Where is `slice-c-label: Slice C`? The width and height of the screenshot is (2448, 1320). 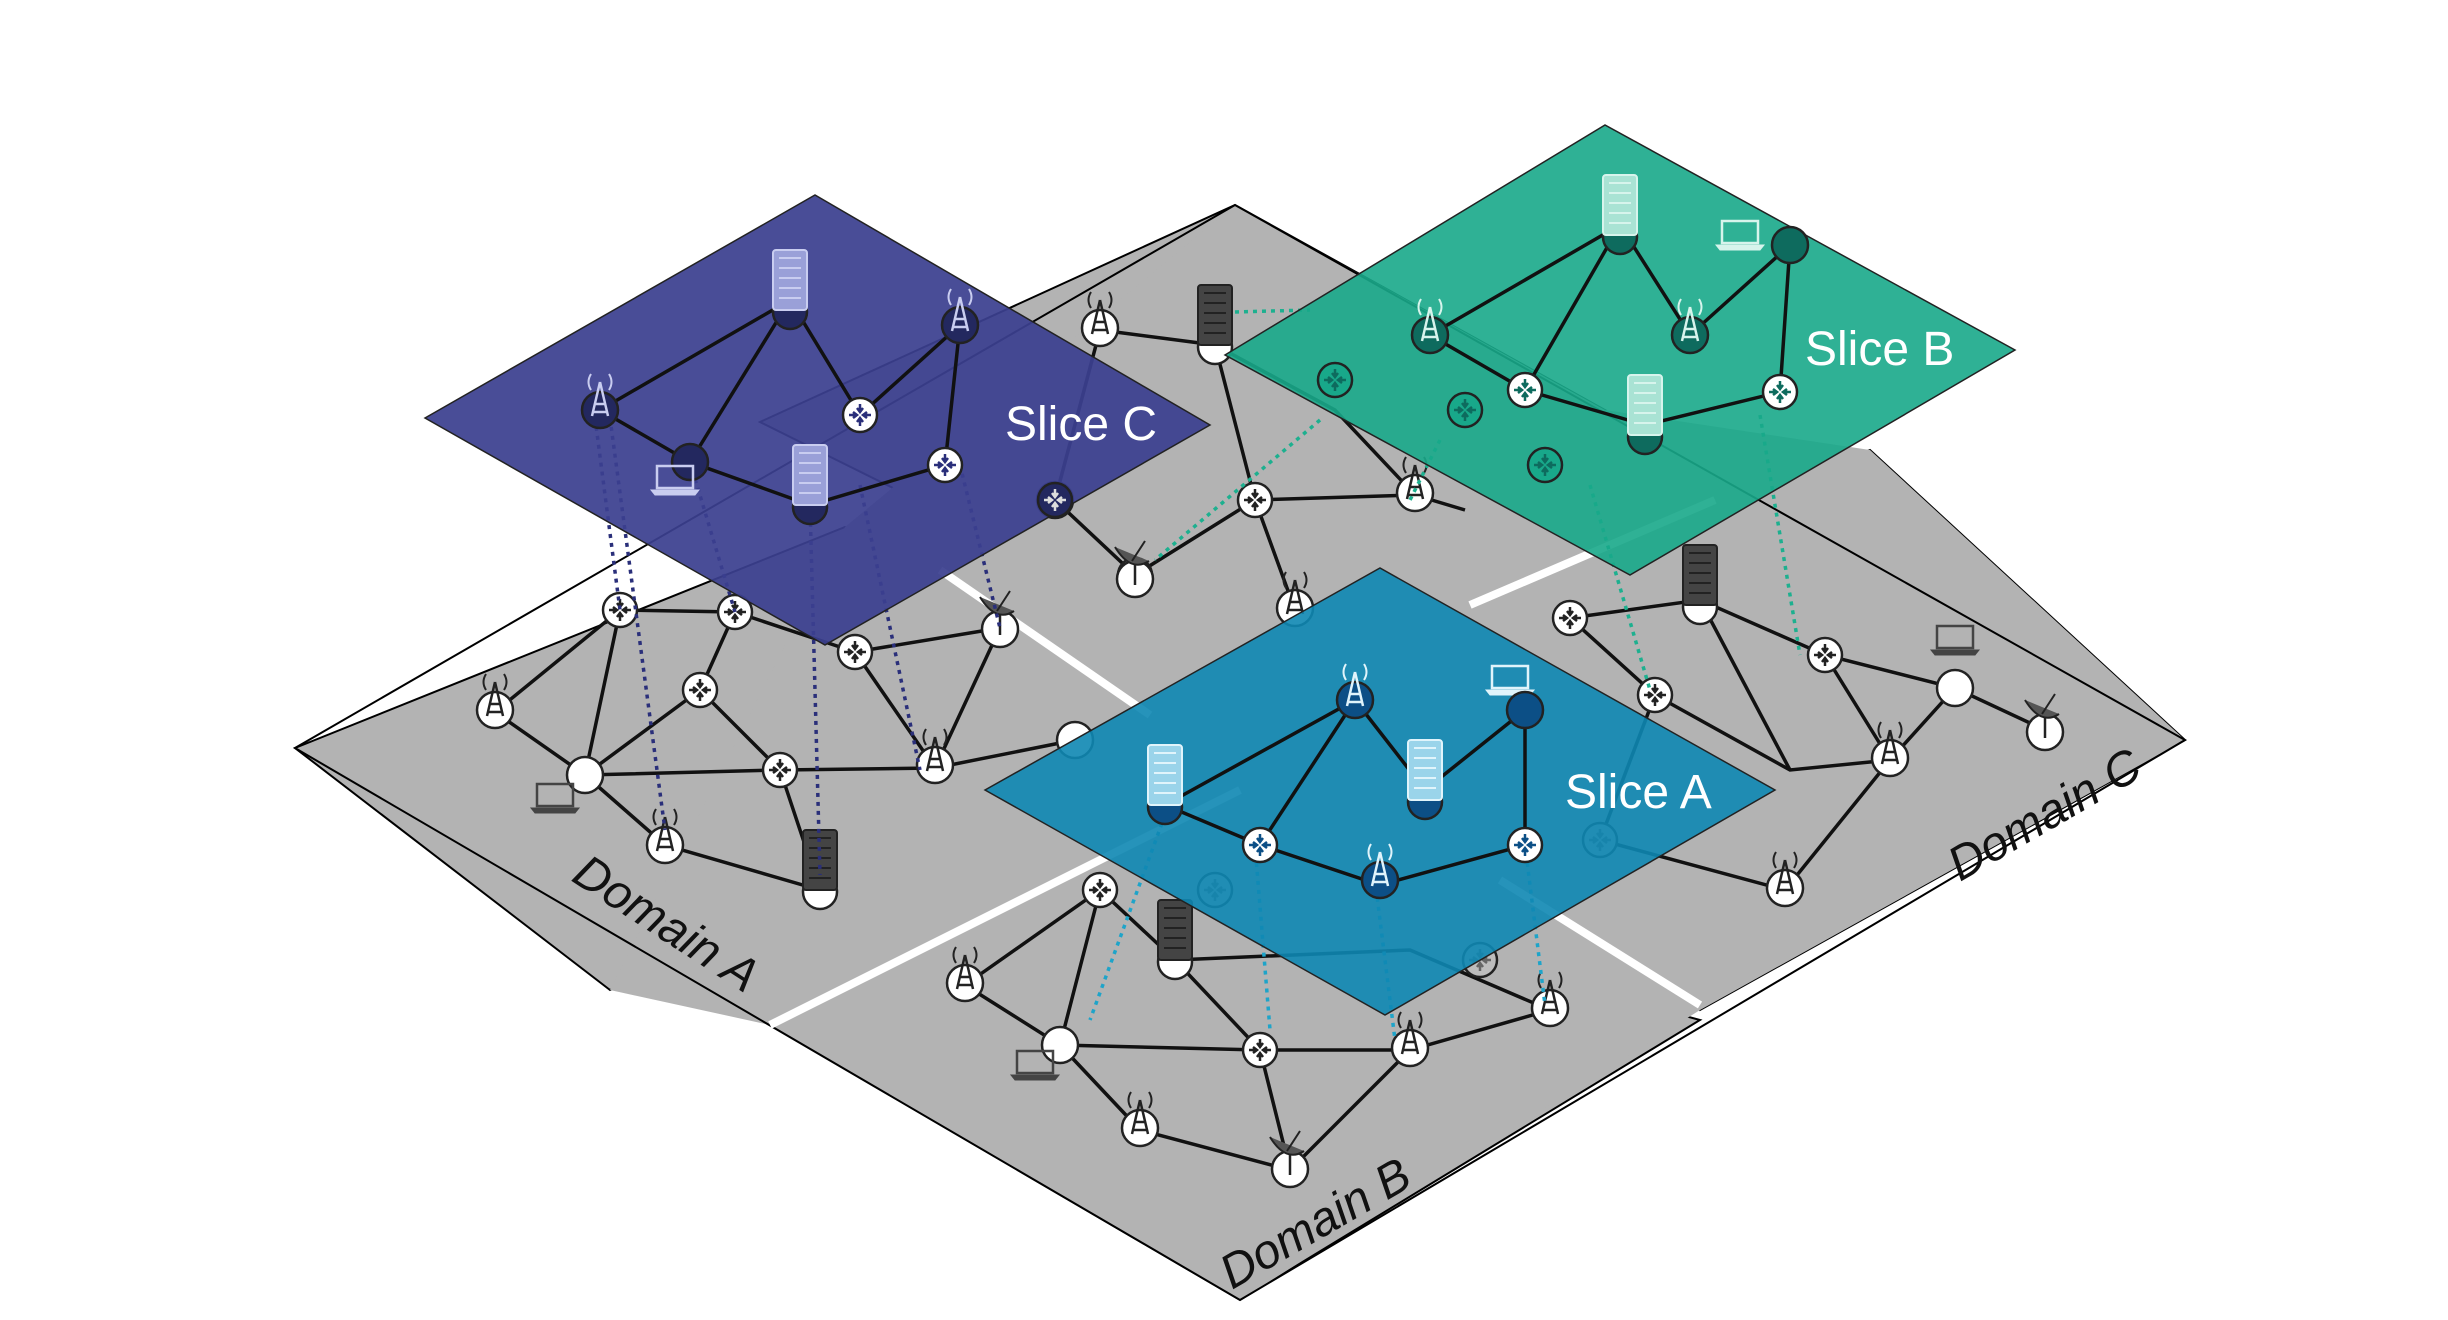
slice-c-label: Slice C is located at coordinates (1081, 424).